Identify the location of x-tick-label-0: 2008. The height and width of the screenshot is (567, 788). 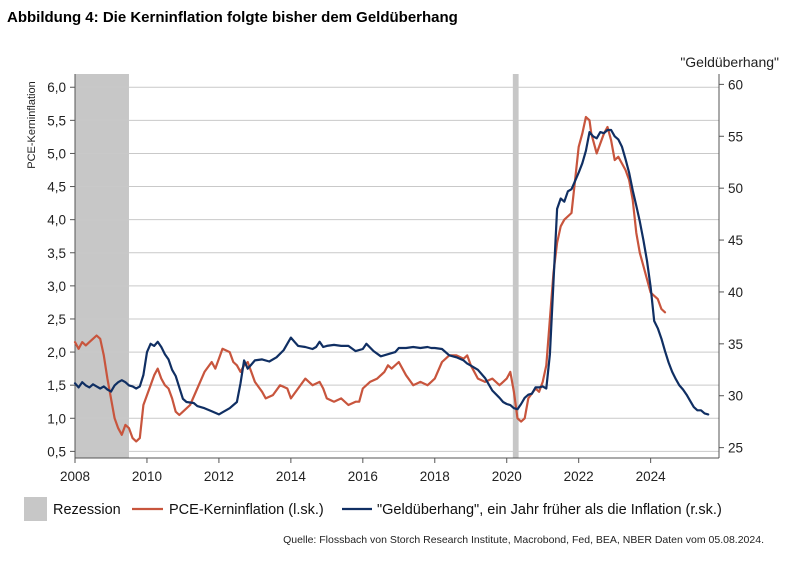
(75, 476).